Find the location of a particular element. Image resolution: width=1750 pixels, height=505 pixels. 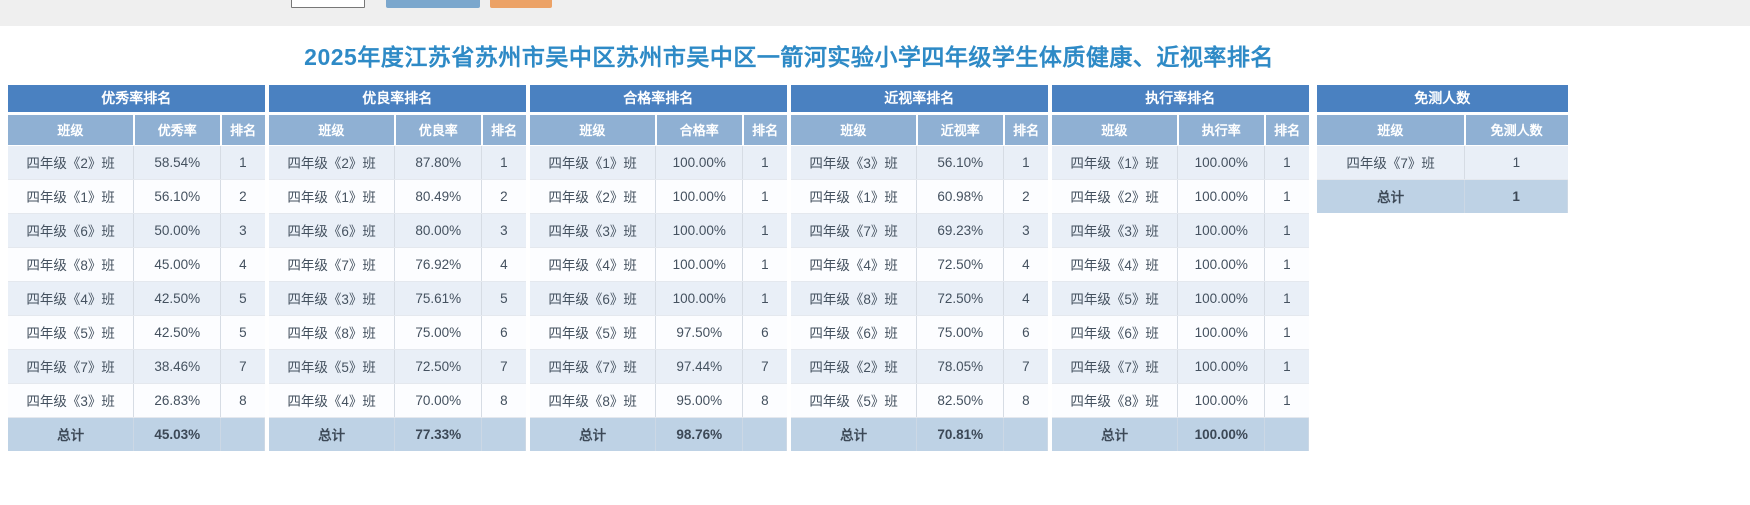

value-cell: 95.00% is located at coordinates (699, 400).